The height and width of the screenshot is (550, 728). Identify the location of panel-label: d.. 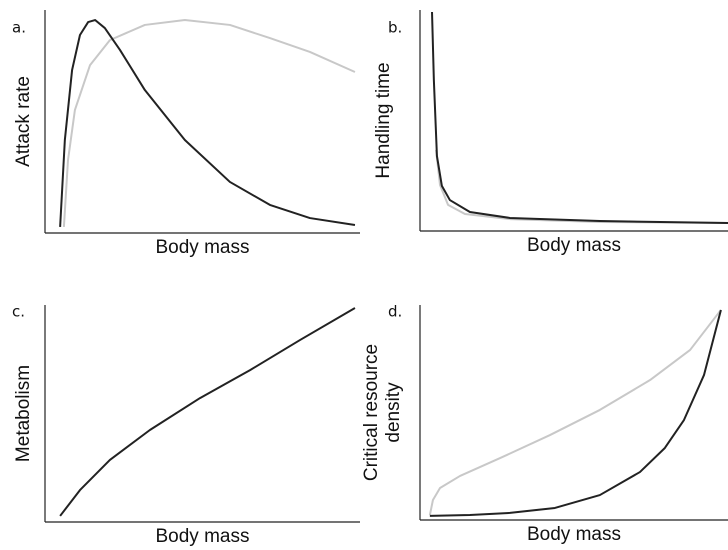
(395, 312).